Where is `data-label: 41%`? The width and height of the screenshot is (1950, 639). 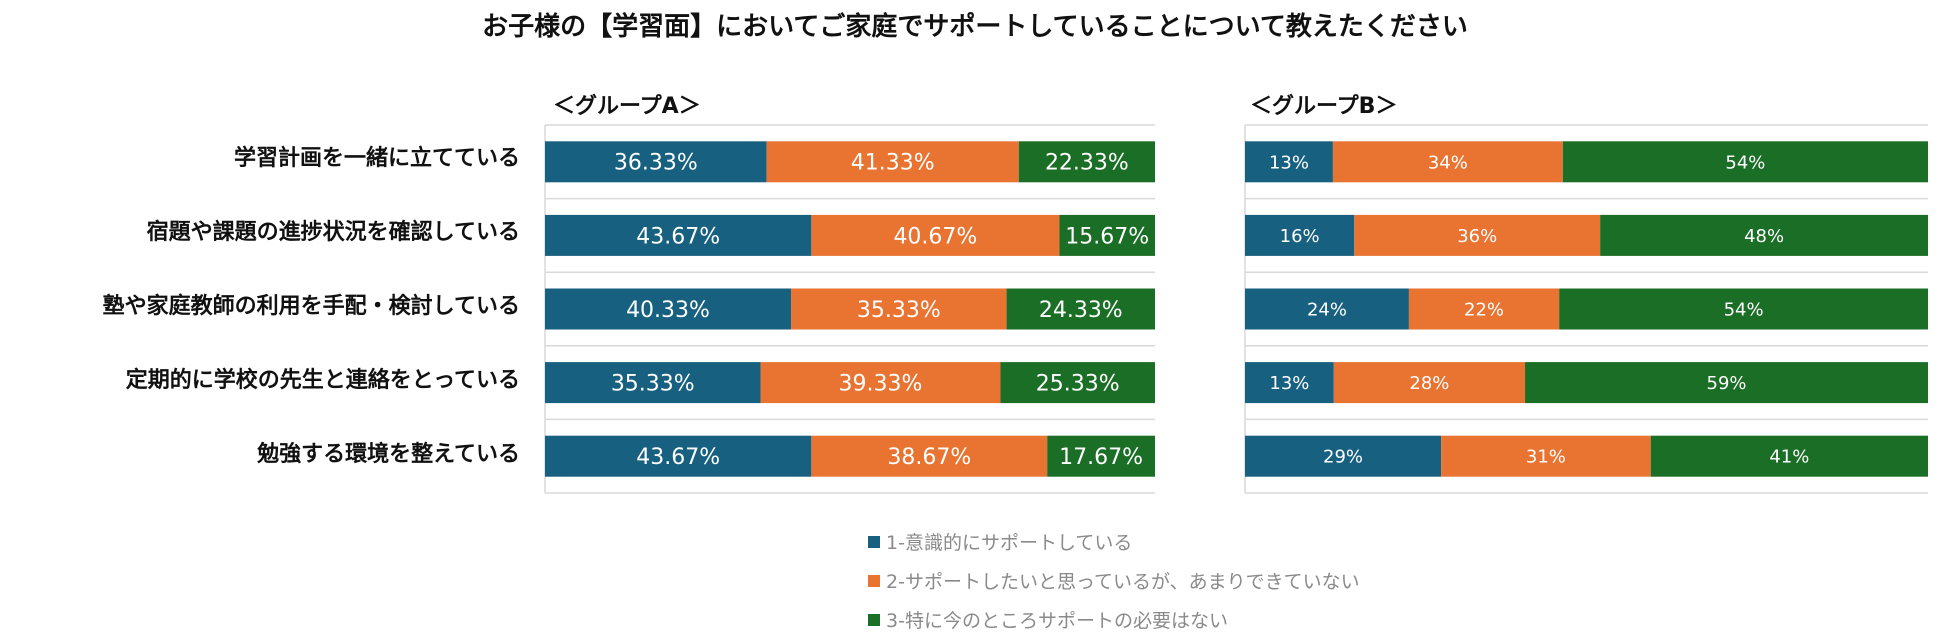 data-label: 41% is located at coordinates (1789, 457).